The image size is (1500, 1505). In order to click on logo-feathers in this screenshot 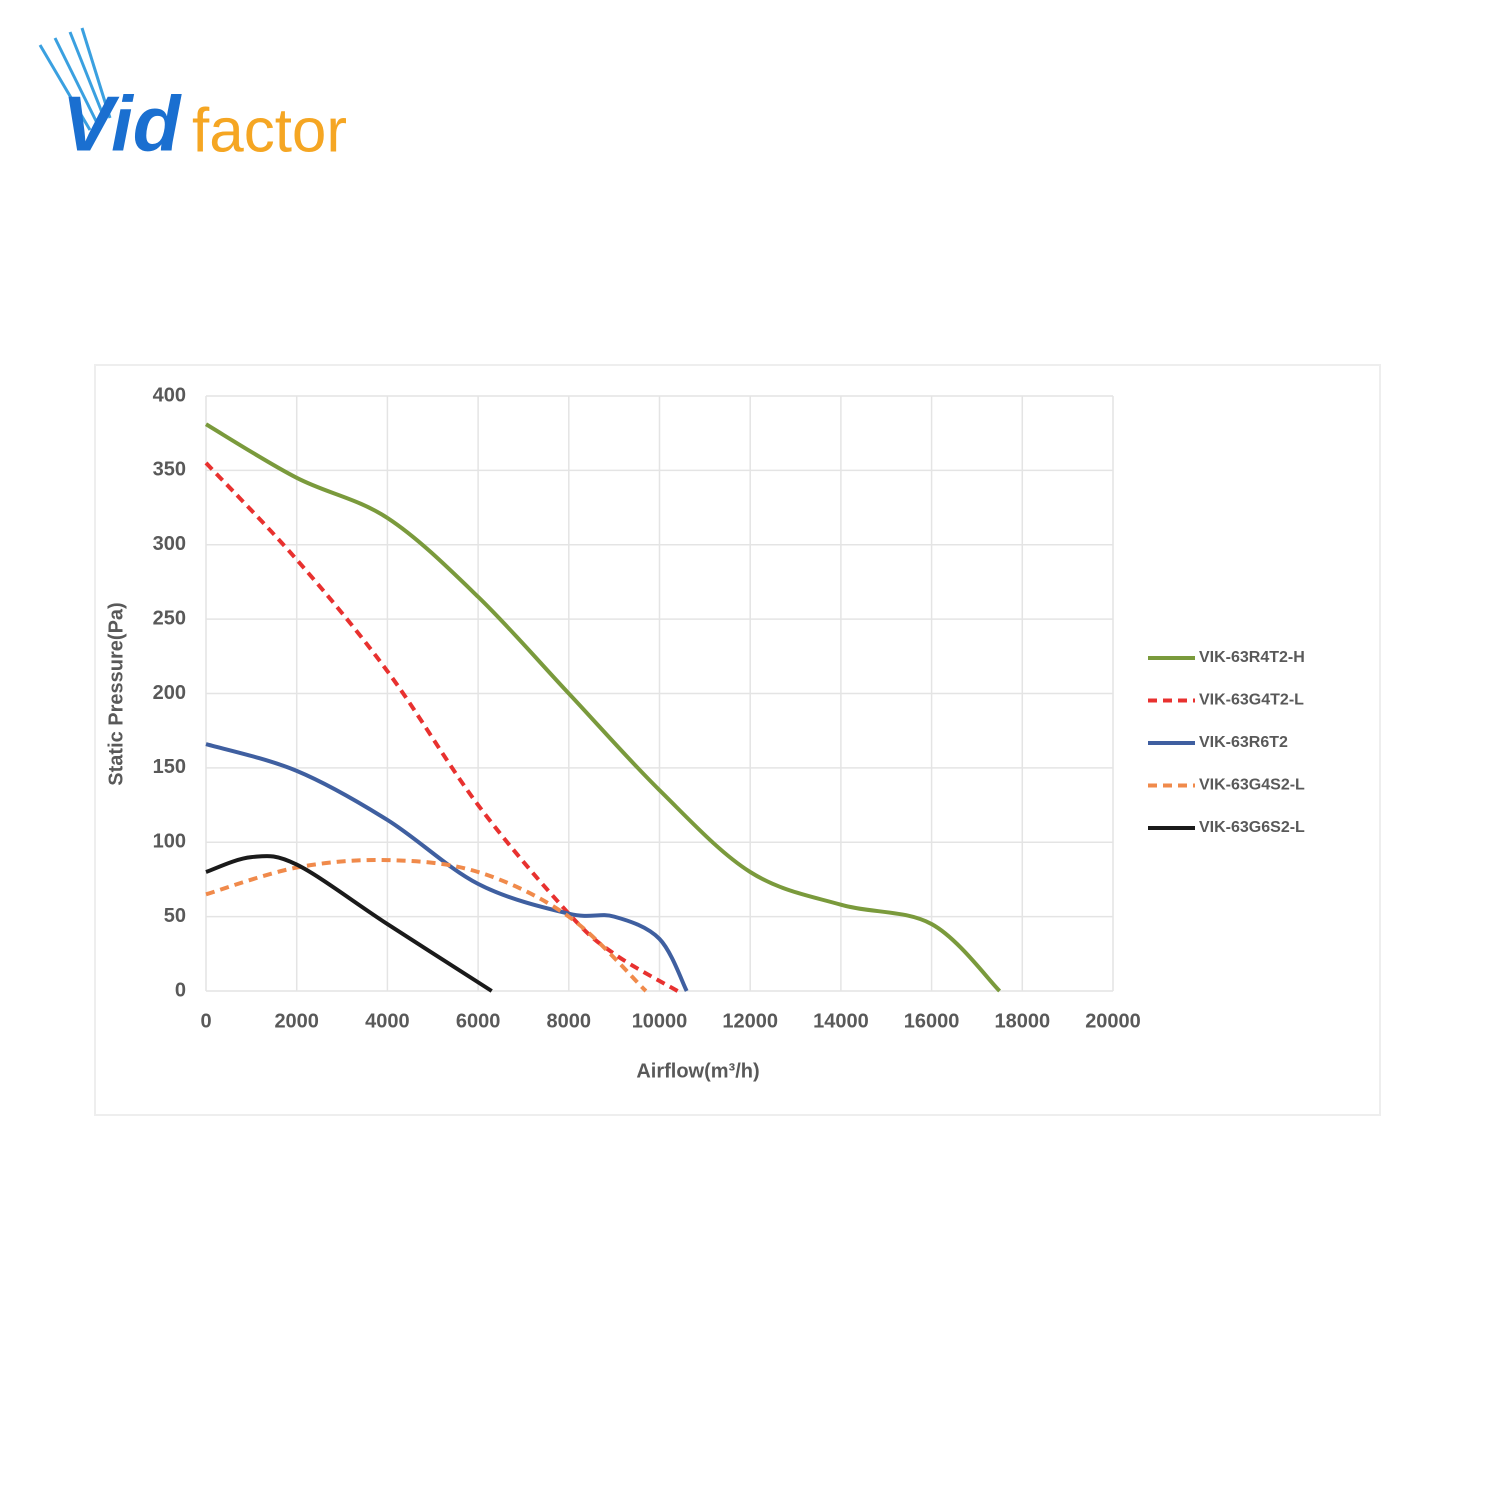, I will do `click(75, 79)`.